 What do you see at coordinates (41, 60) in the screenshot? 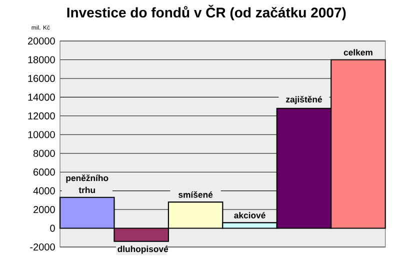
I see `y-tick-label: 18000` at bounding box center [41, 60].